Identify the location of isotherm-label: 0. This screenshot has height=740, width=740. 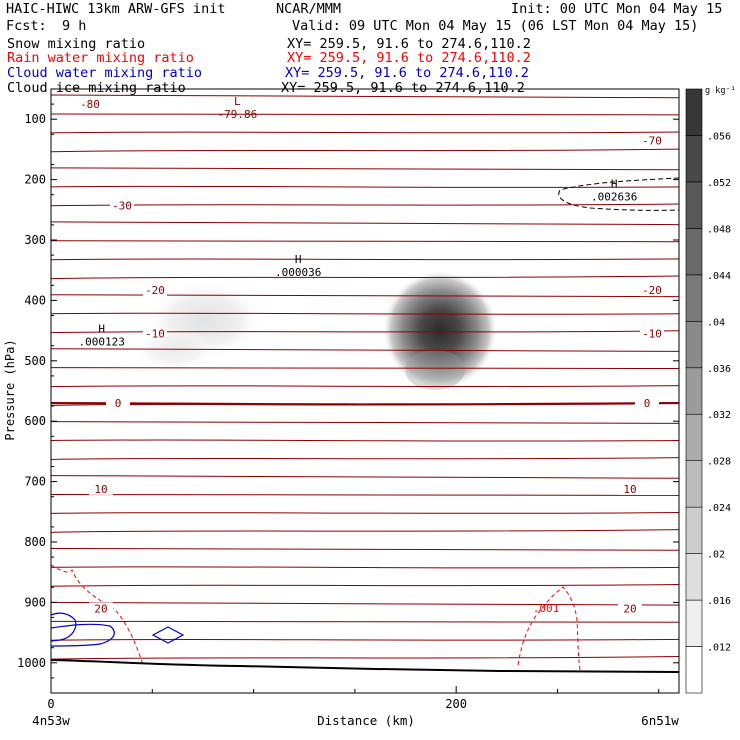
(647, 403).